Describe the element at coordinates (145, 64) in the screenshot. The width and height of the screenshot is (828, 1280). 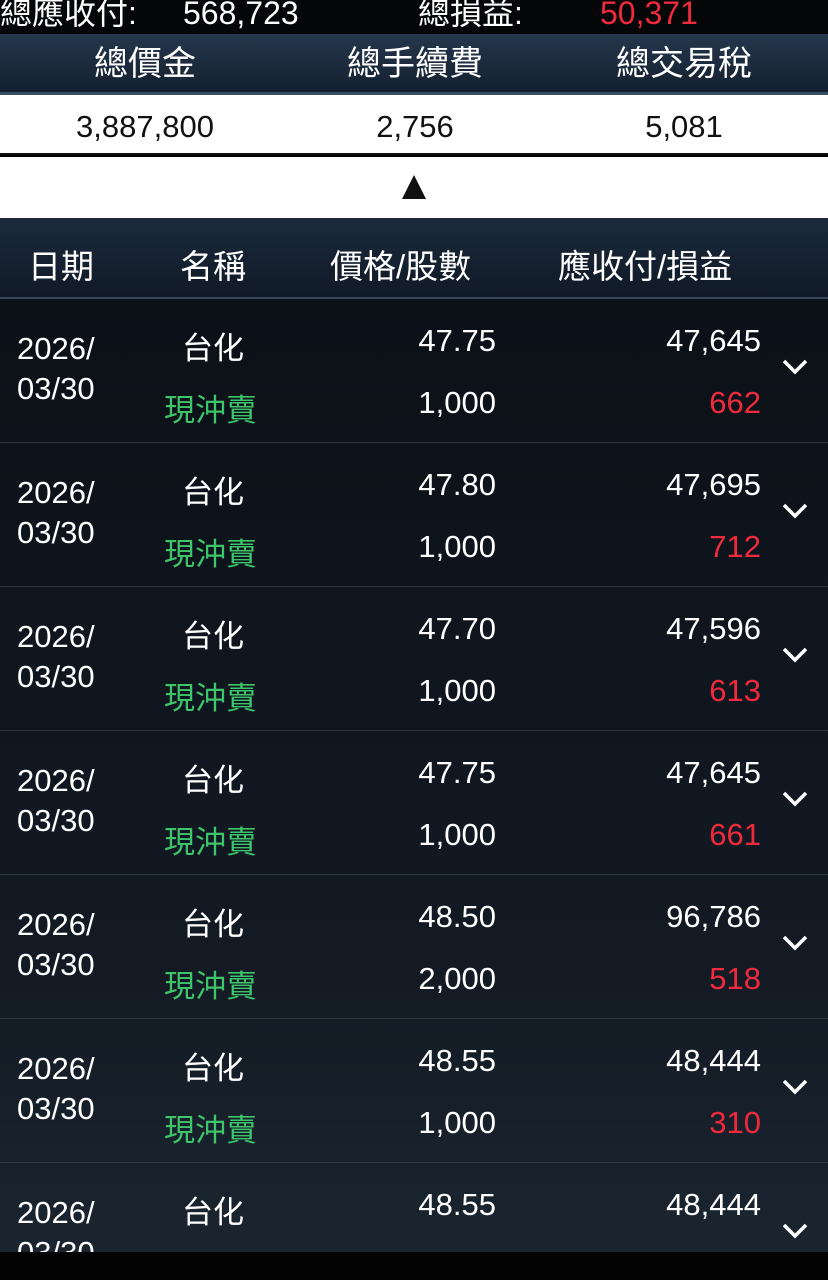
I see `total-amount-label: 總價金` at that location.